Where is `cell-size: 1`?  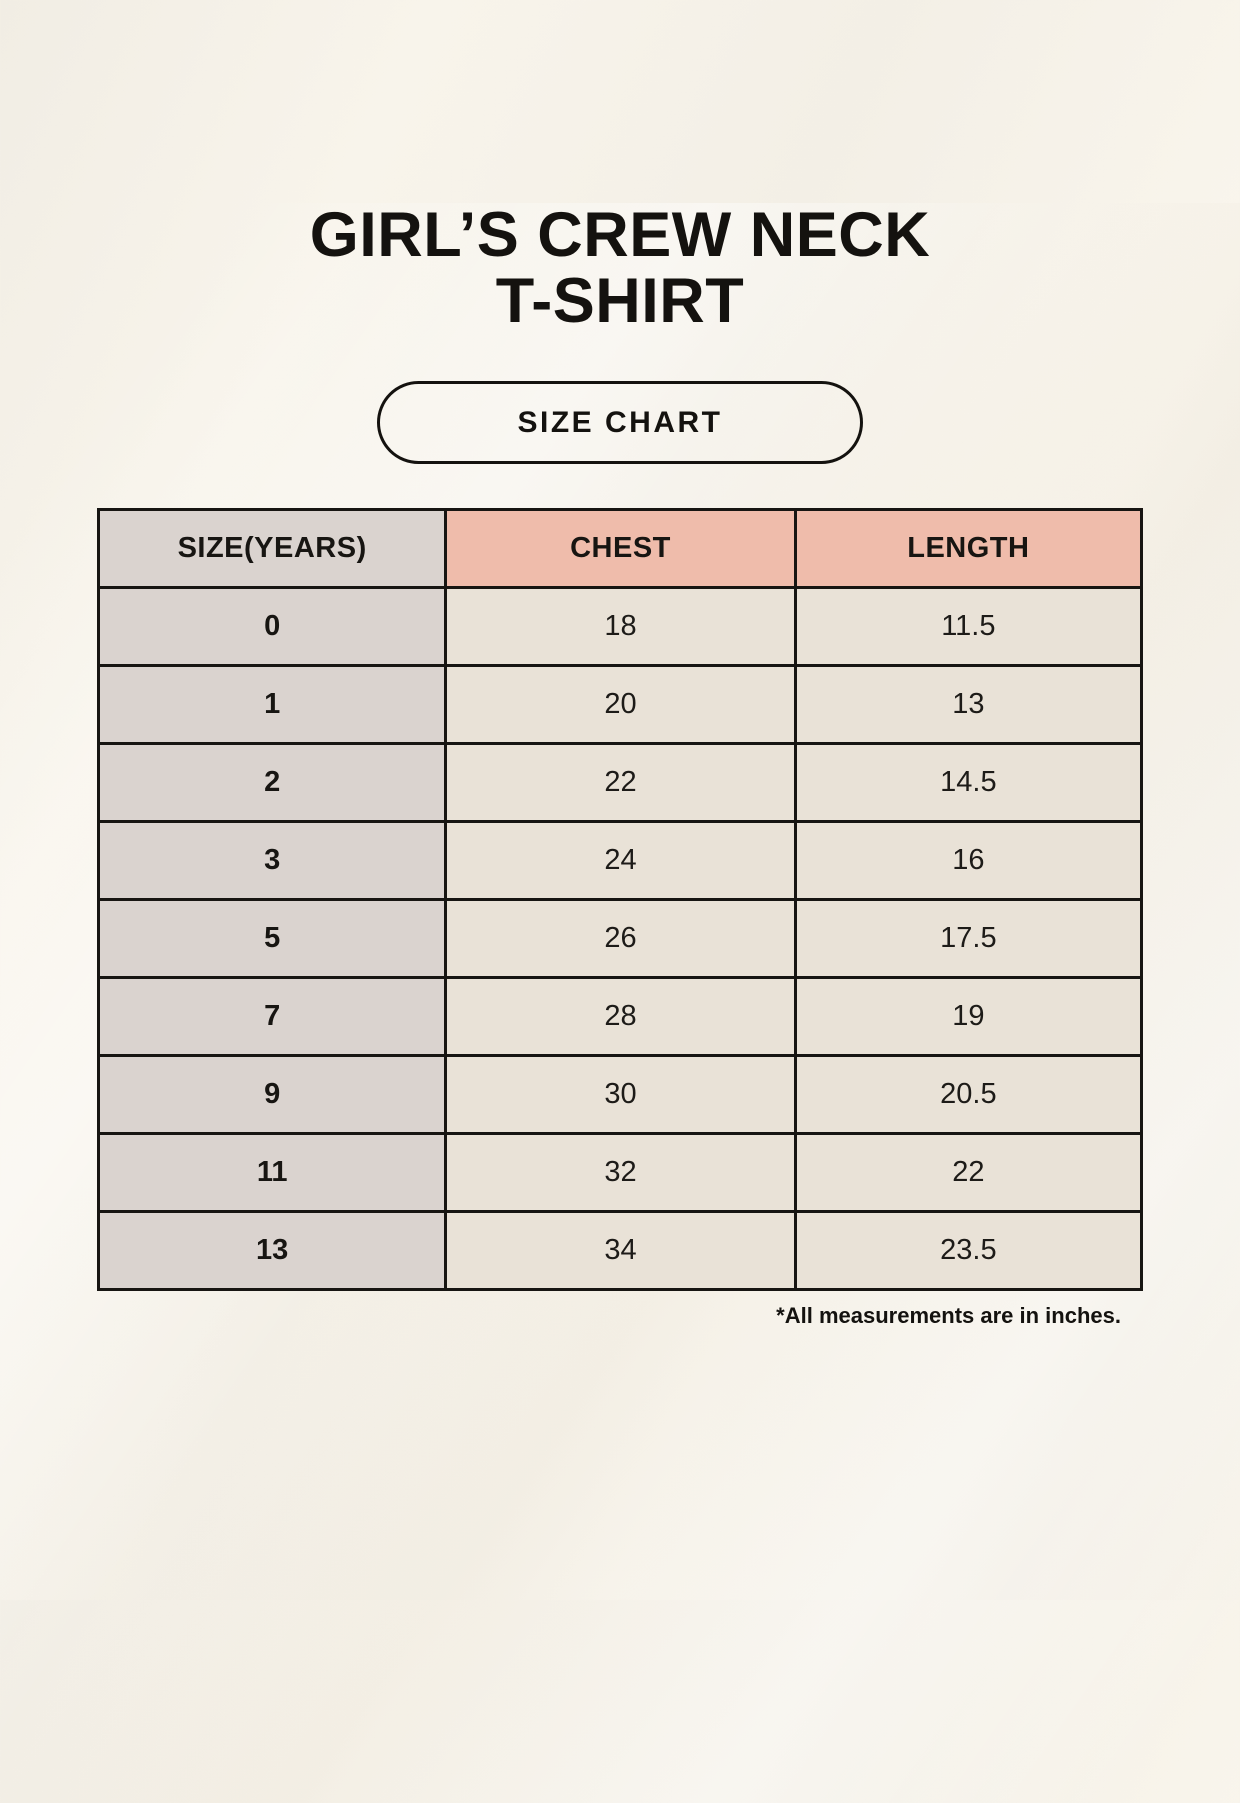 cell-size: 1 is located at coordinates (272, 705).